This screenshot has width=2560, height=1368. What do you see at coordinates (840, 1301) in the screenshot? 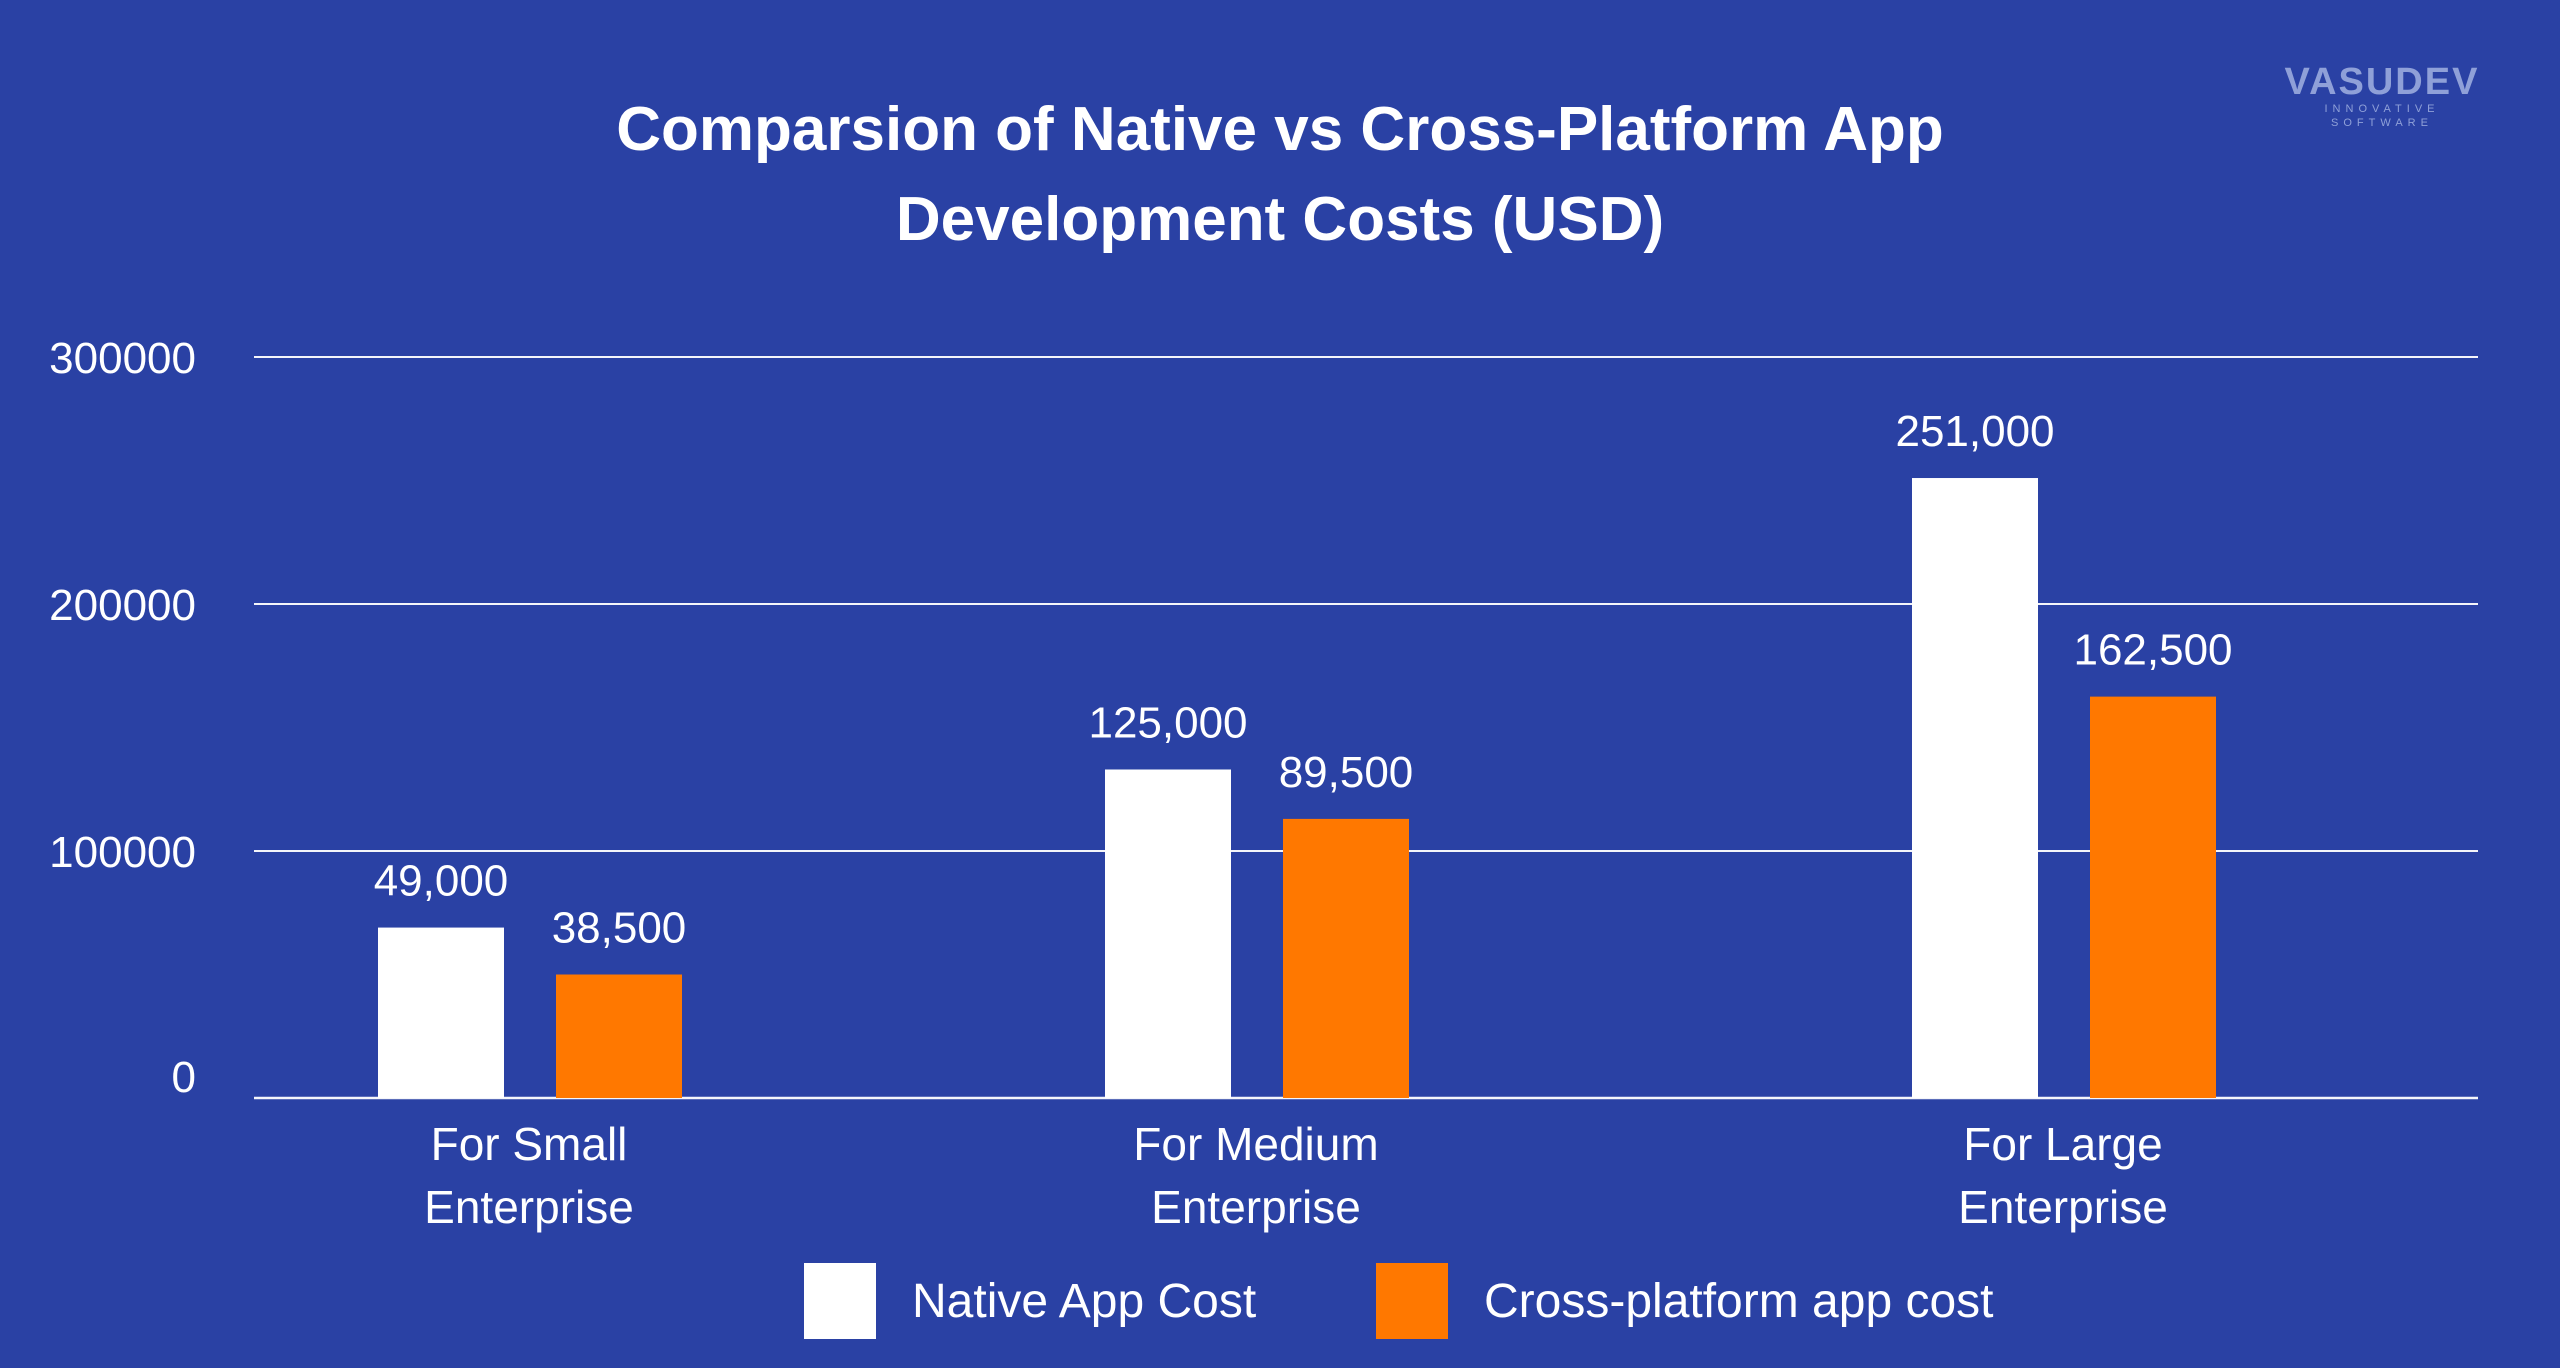
I see `legend-swatch-native` at bounding box center [840, 1301].